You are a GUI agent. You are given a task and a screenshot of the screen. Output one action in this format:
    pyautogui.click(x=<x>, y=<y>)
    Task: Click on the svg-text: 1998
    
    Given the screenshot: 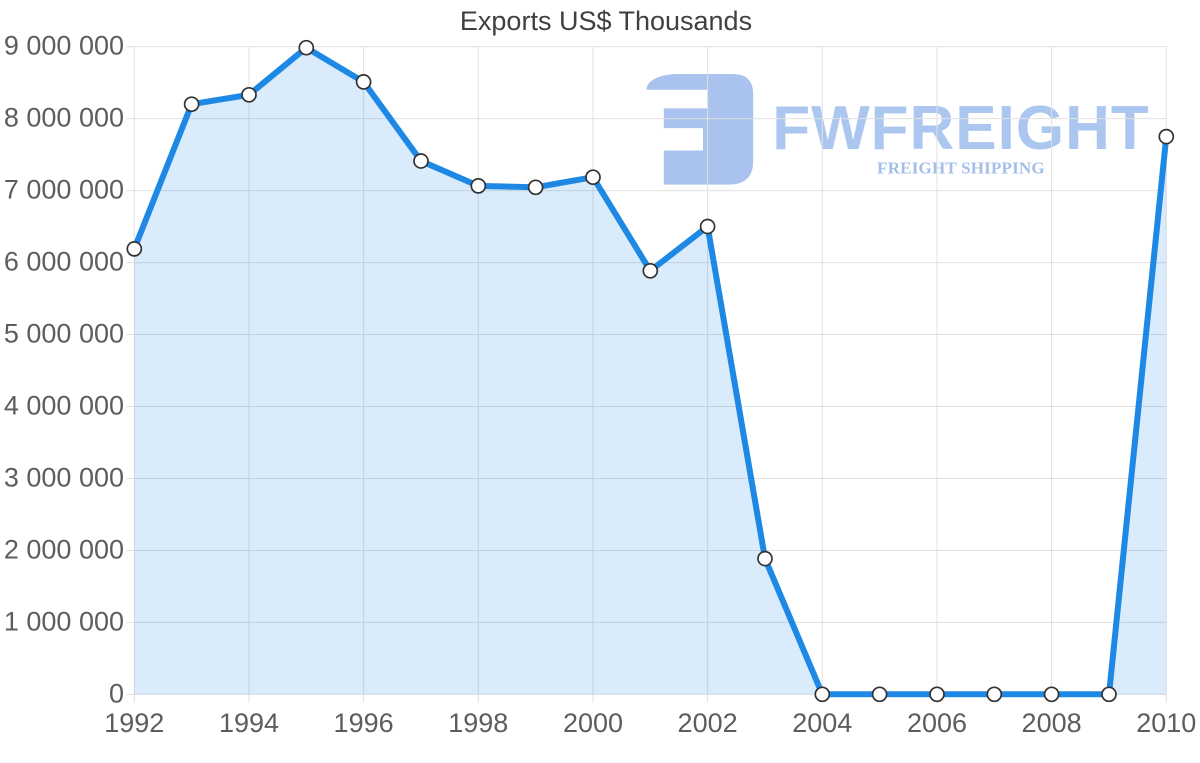 What is the action you would take?
    pyautogui.click(x=478, y=723)
    